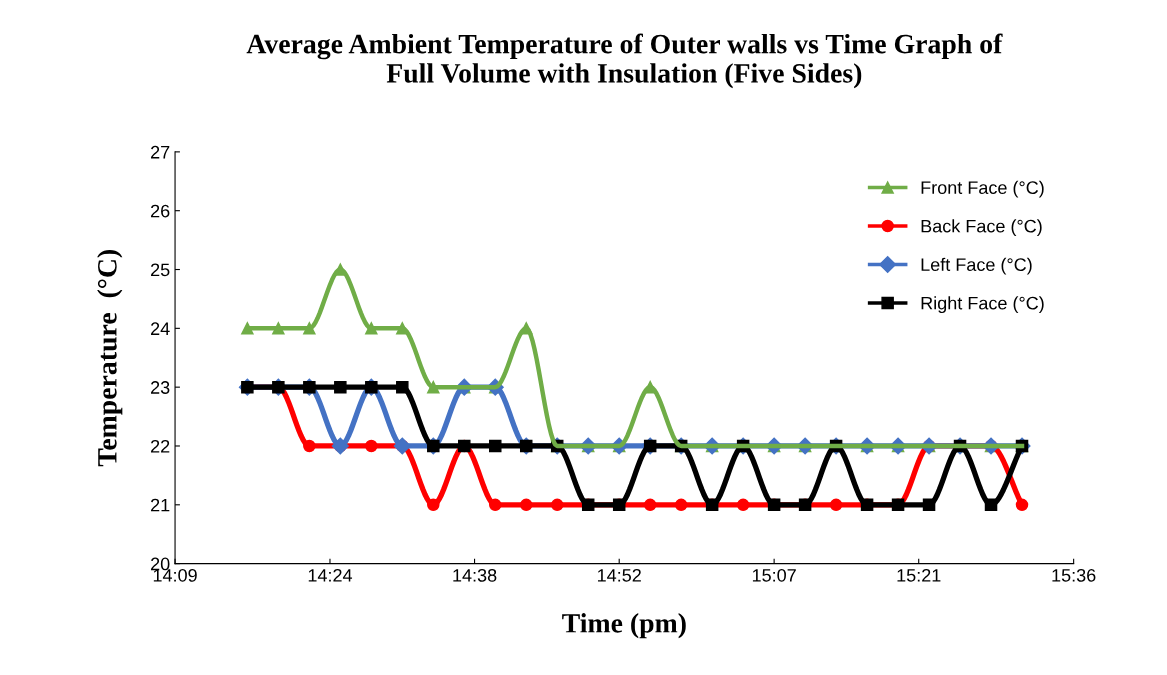 The image size is (1167, 675). What do you see at coordinates (982, 305) in the screenshot?
I see `legend-label: Right Face (°C)` at bounding box center [982, 305].